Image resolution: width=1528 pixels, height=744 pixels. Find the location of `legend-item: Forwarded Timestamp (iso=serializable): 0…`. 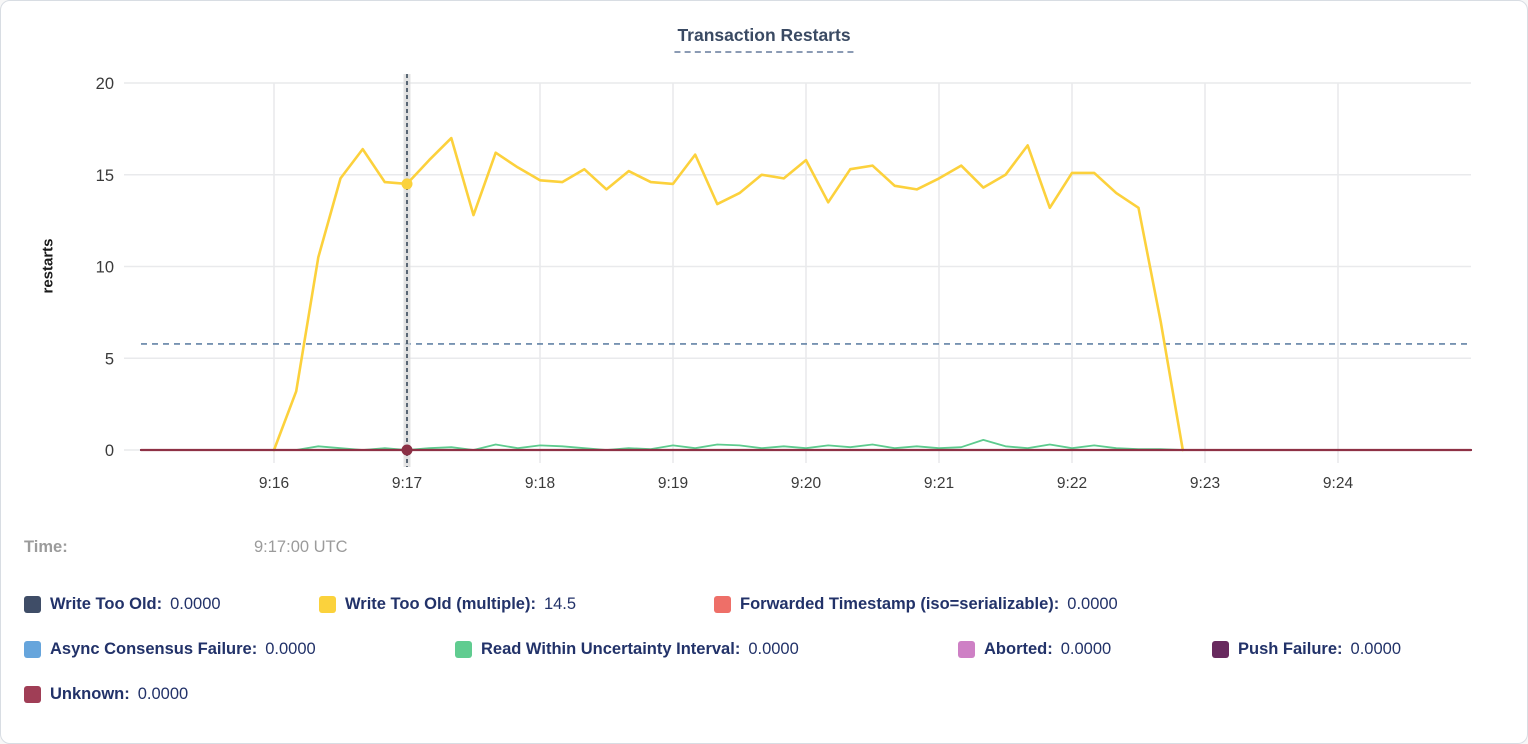

legend-item: Forwarded Timestamp (iso=serializable): 0… is located at coordinates (916, 604).